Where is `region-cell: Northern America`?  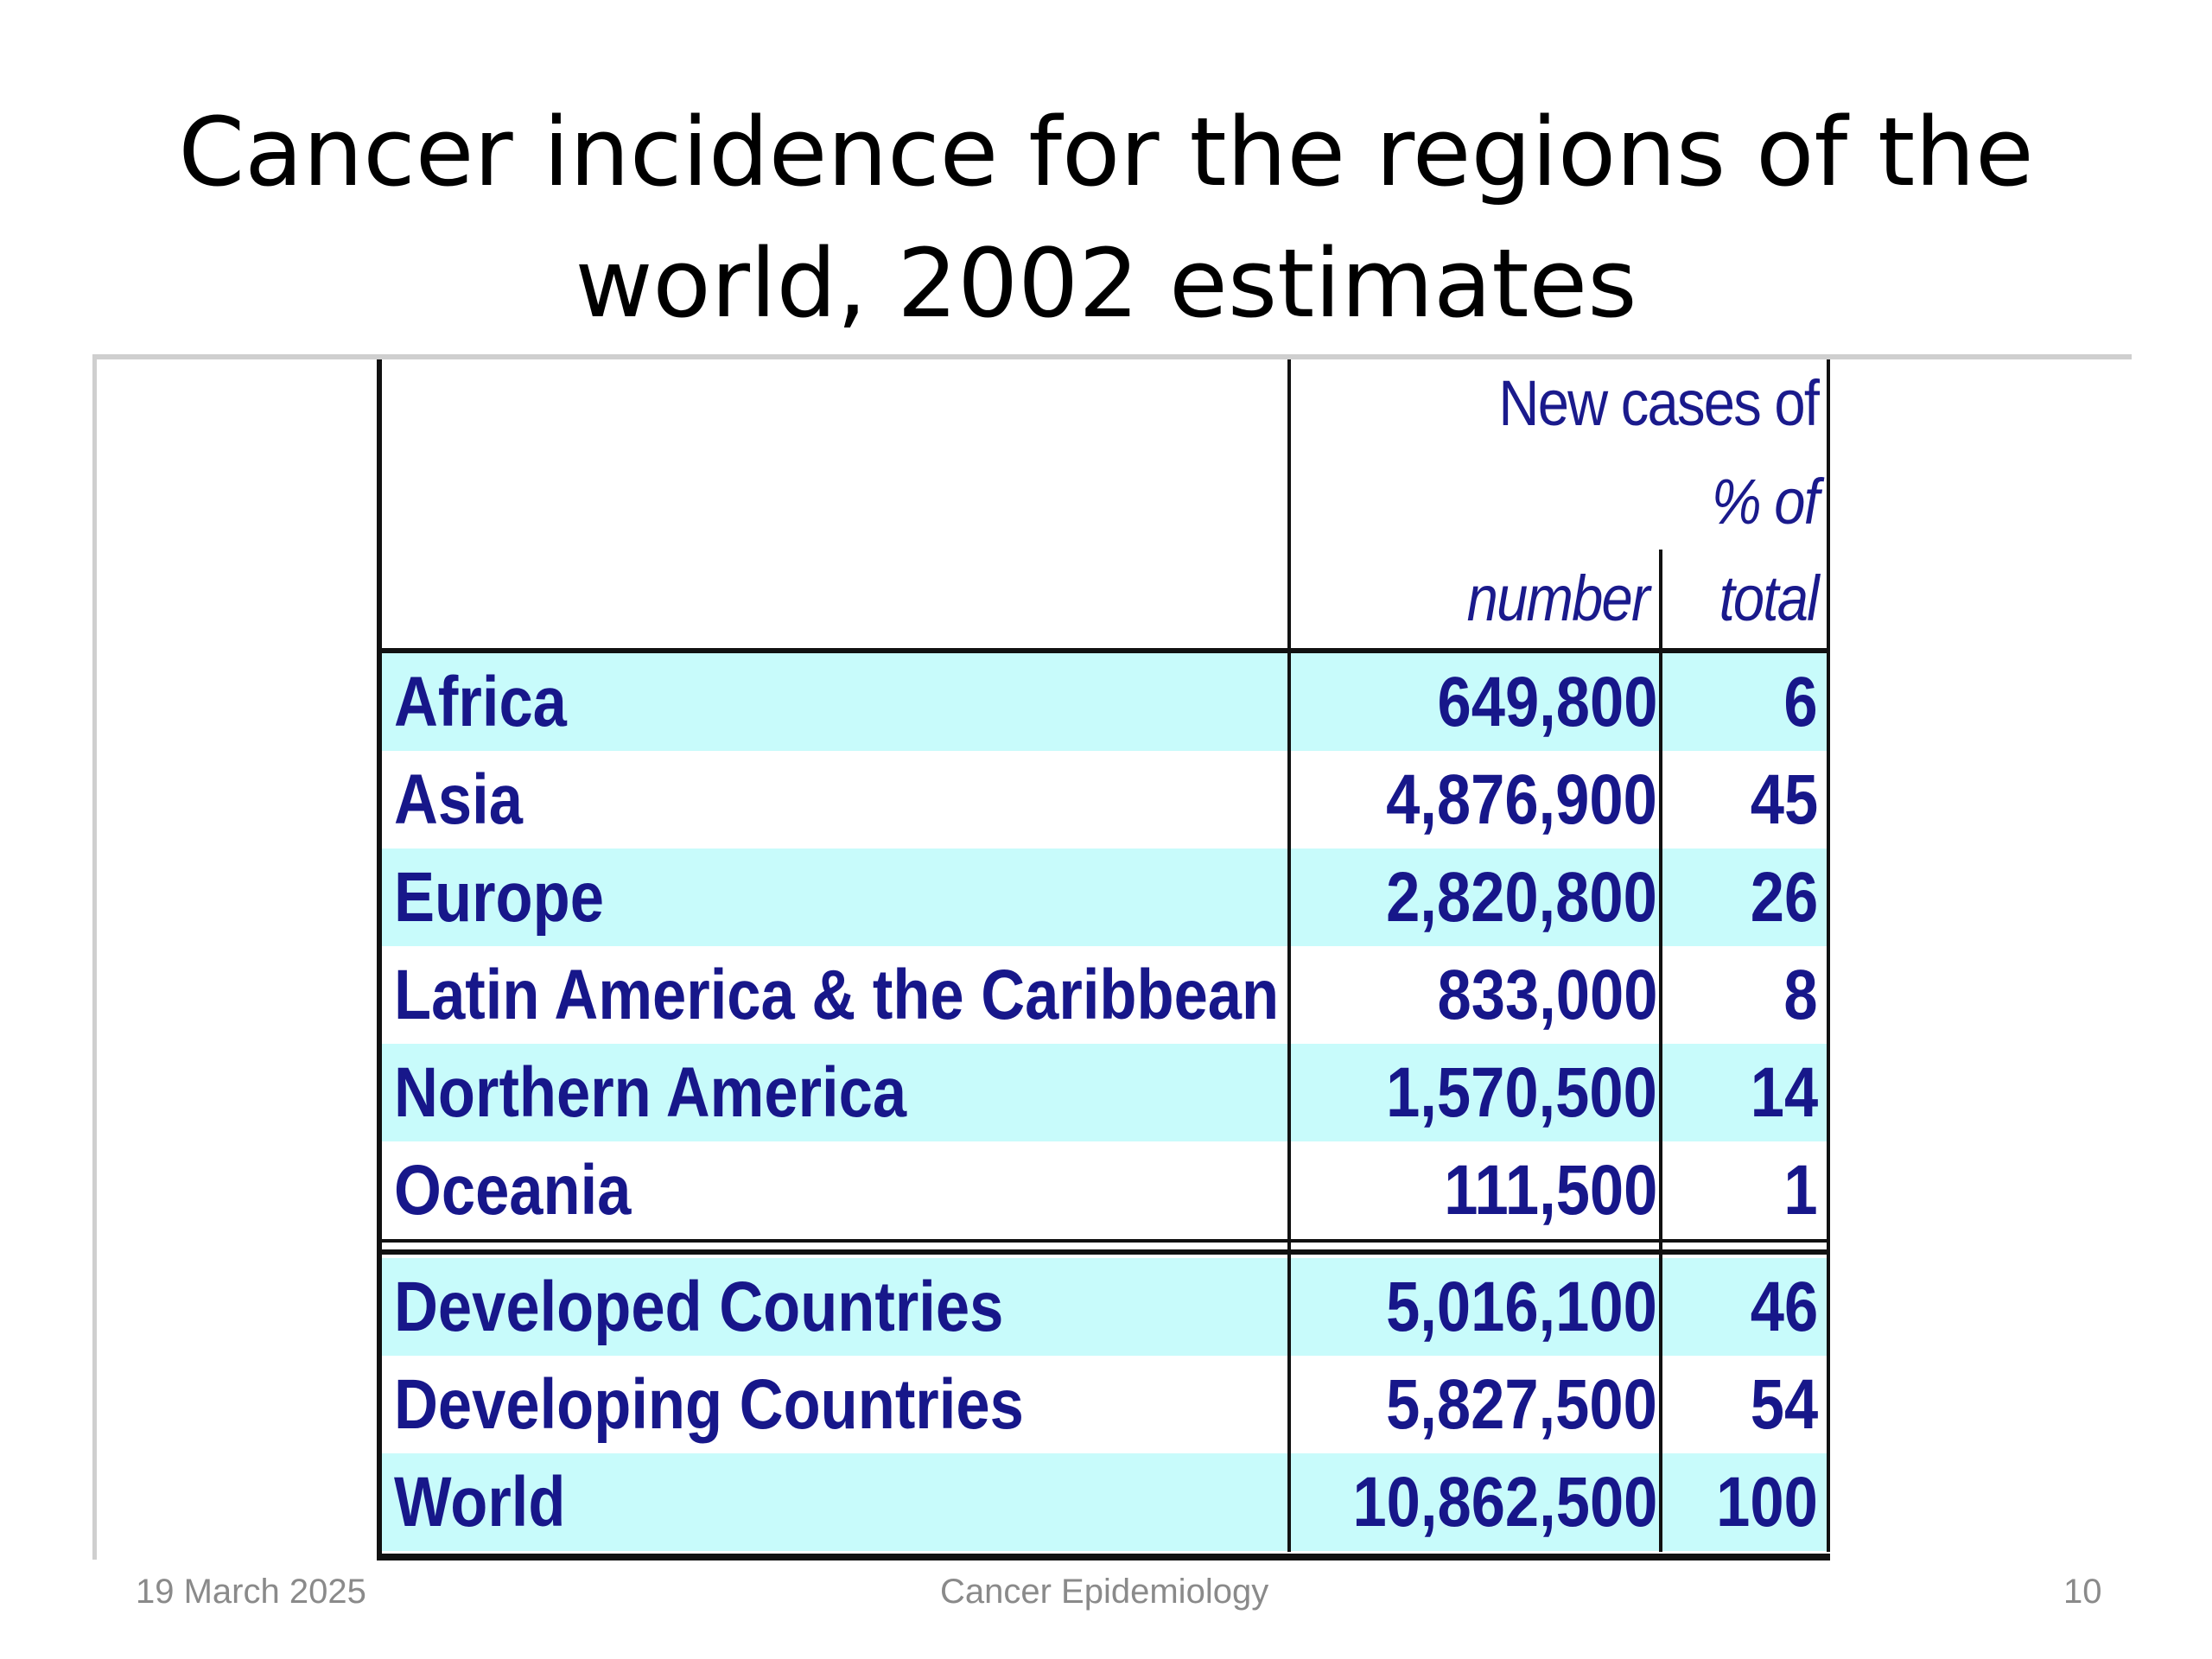
region-cell: Northern America is located at coordinates (650, 1092).